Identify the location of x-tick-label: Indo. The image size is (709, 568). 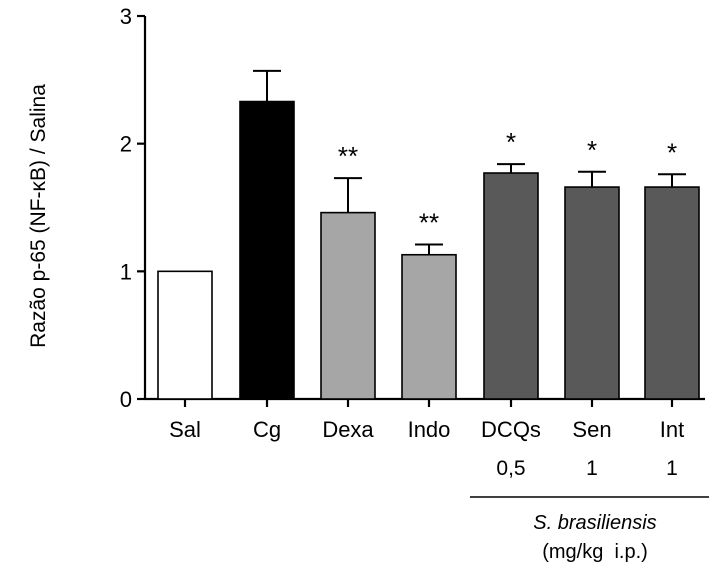
(429, 429).